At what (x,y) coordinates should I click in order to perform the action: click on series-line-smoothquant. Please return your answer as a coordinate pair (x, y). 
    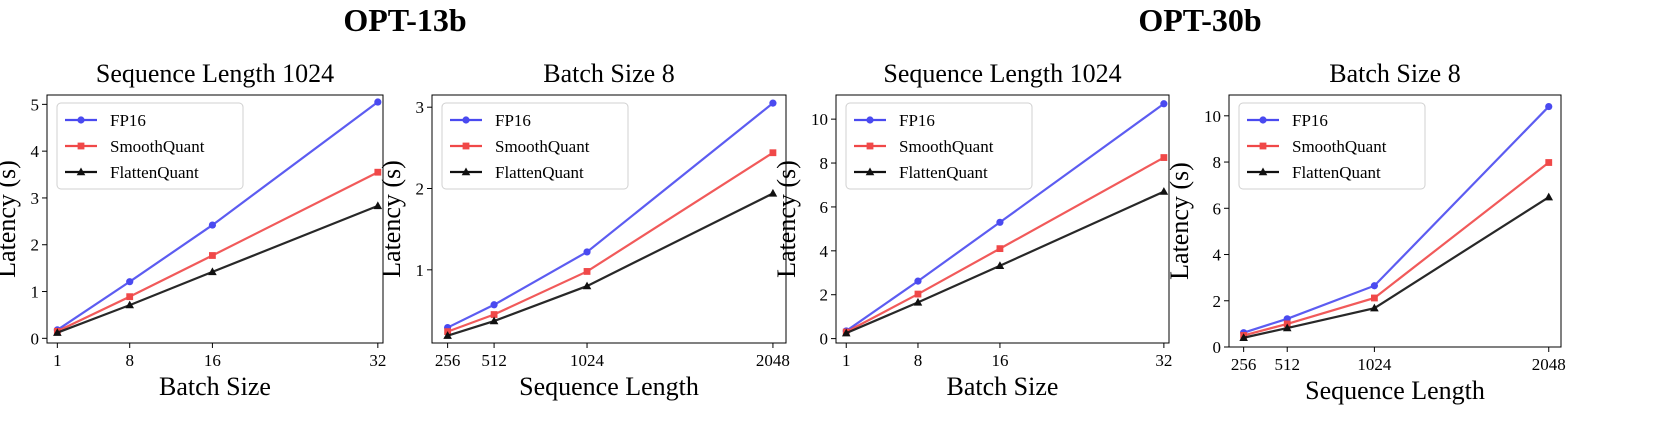
    Looking at the image, I should click on (1005, 244).